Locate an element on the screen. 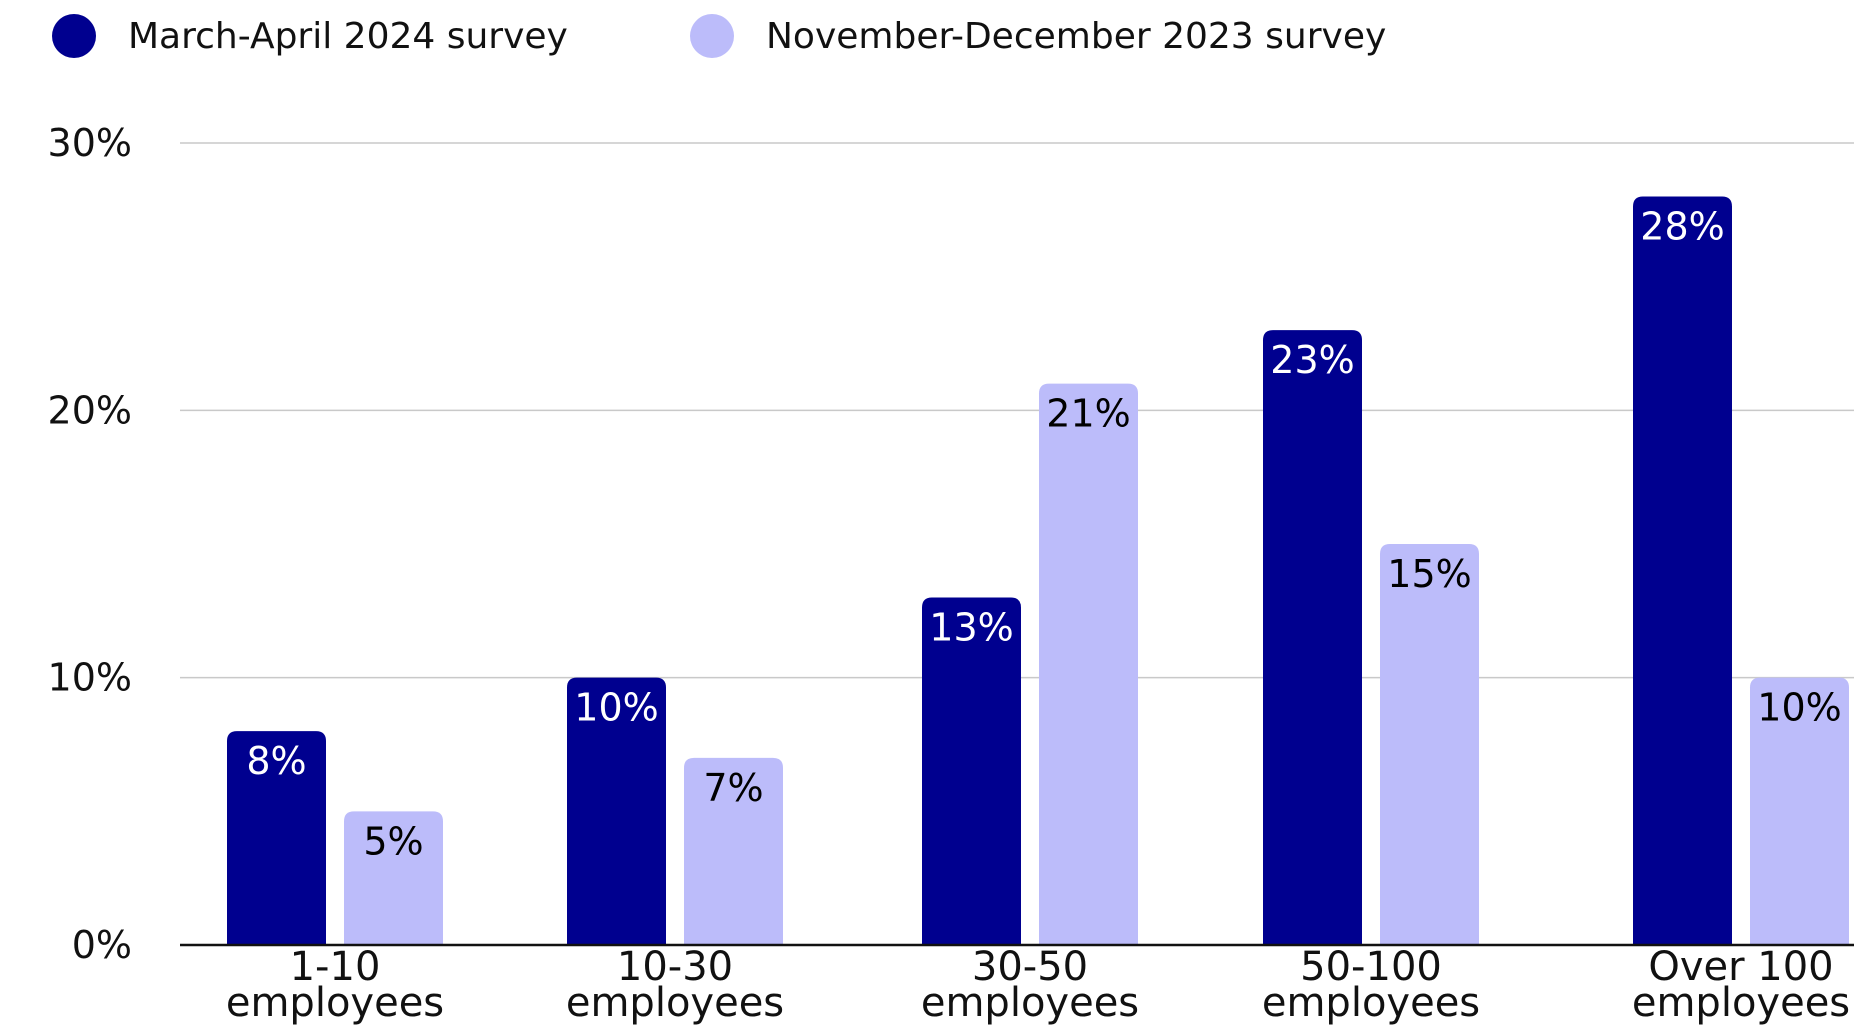  x-tick-label: 10-30 employees is located at coordinates (675, 985).